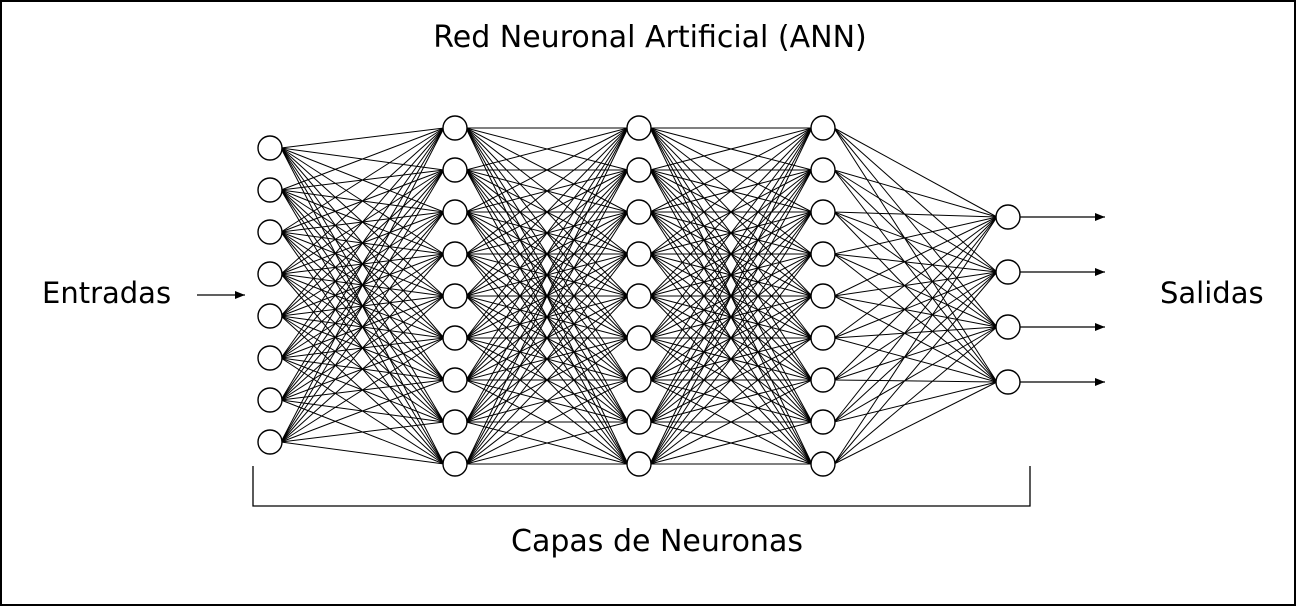  What do you see at coordinates (657, 541) in the screenshot?
I see `layers-label: Capas de Neuronas` at bounding box center [657, 541].